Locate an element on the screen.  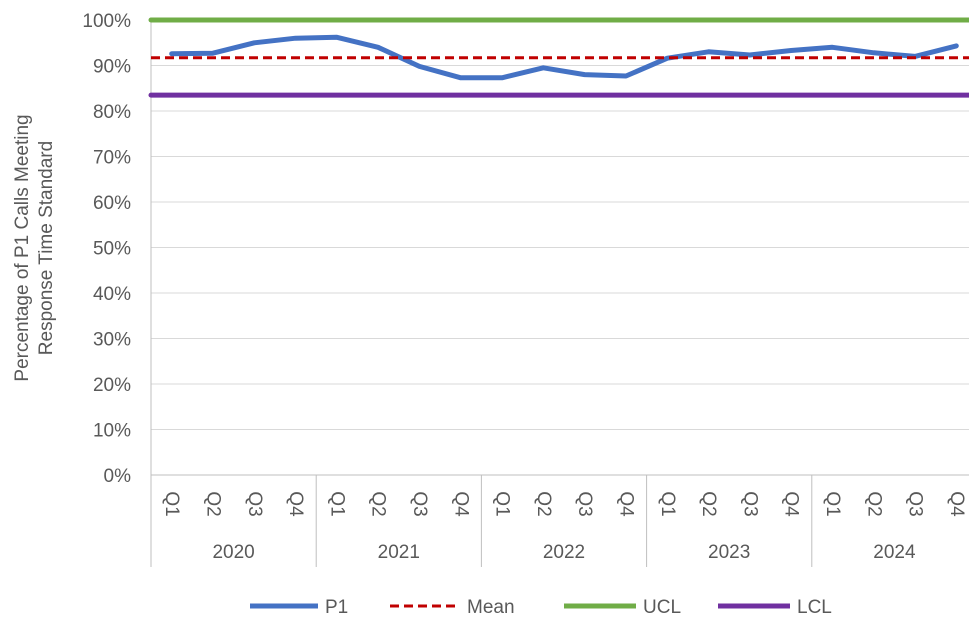
x-tick-label-year: 2022 is located at coordinates (564, 552).